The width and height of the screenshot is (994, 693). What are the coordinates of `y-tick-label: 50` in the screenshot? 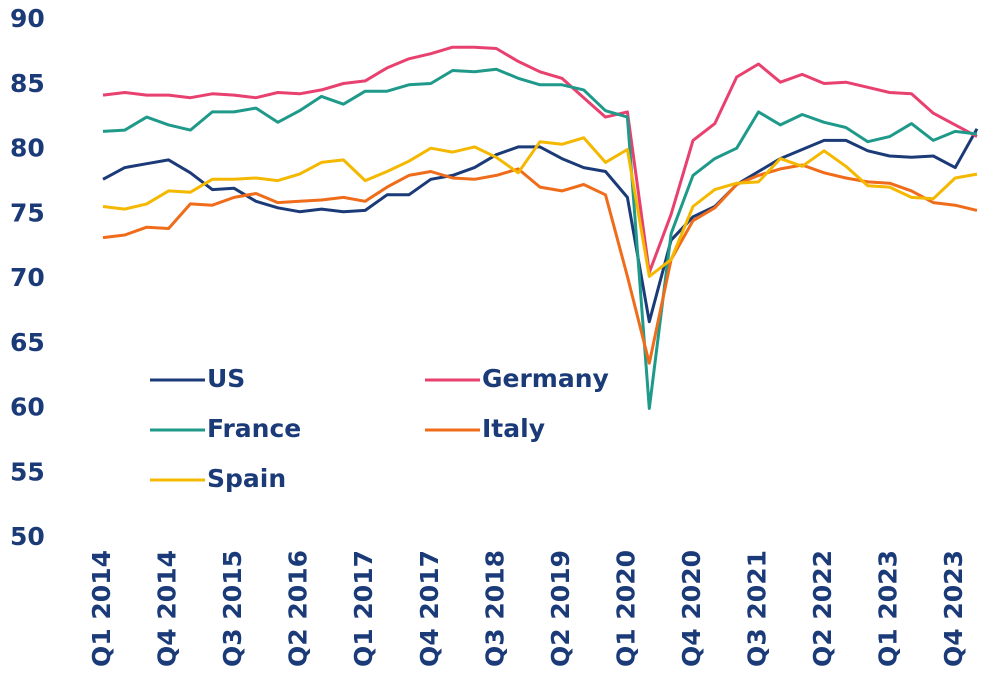 It's located at (27, 536).